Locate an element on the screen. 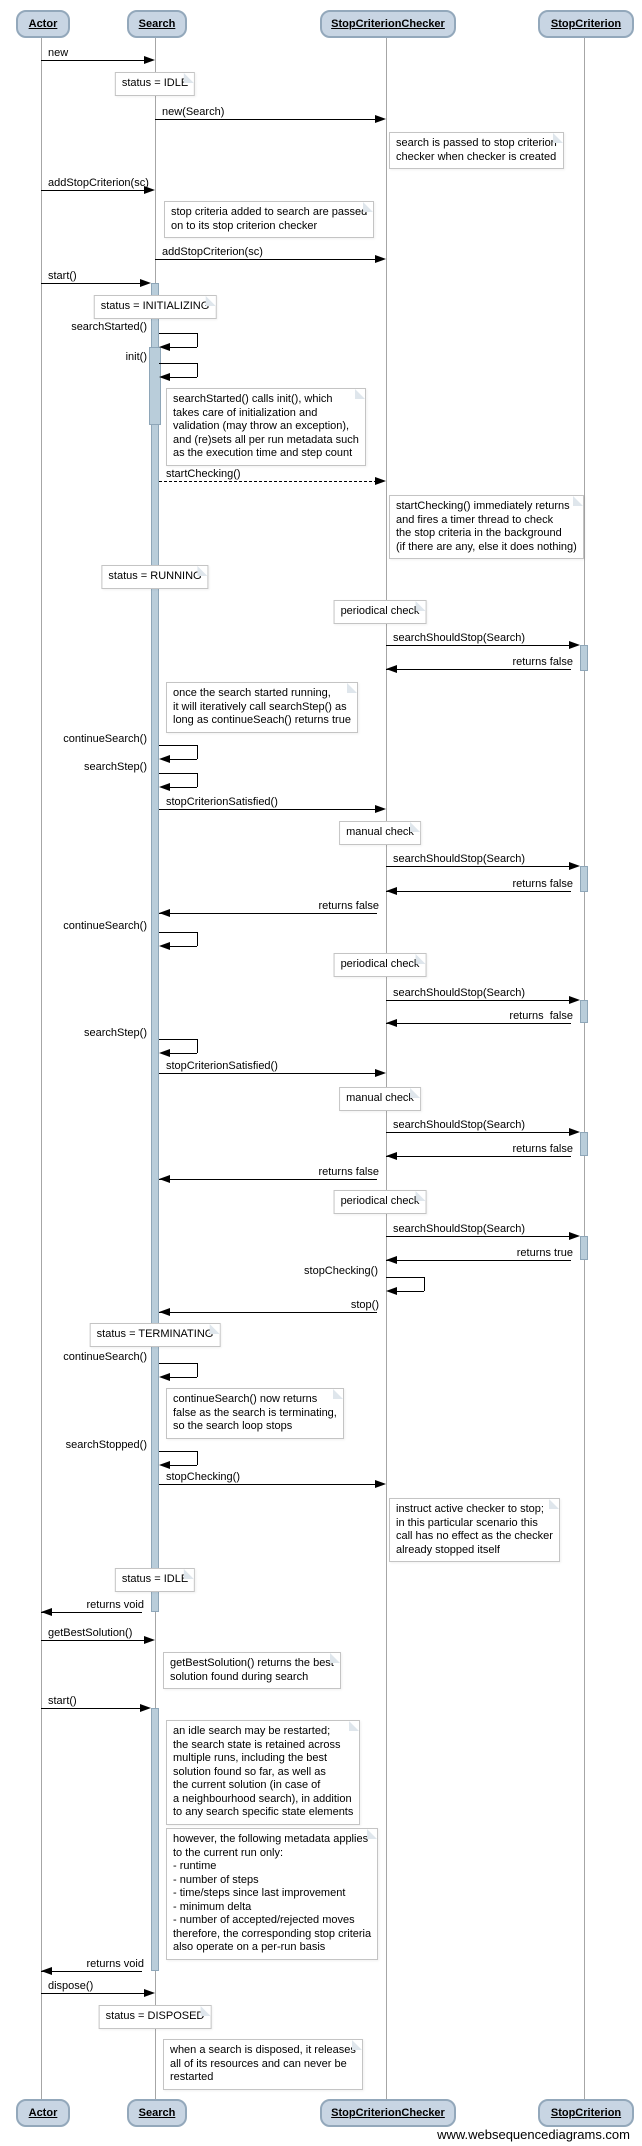 Image resolution: width=642 pixels, height=2146 pixels. note: status = RUNNING is located at coordinates (155, 577).